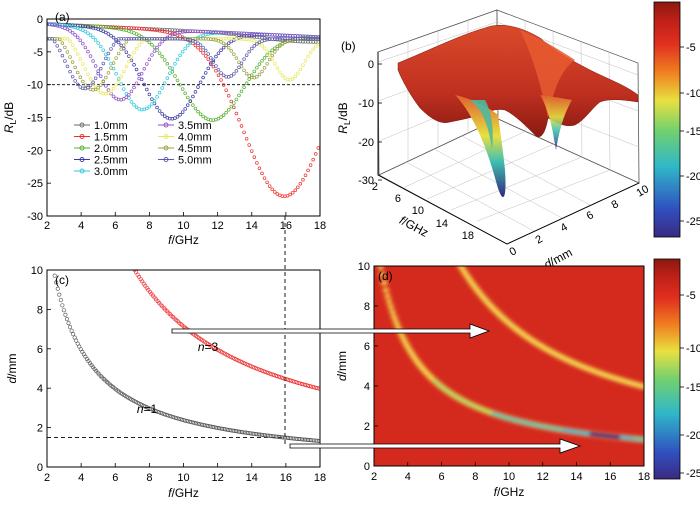 The height and width of the screenshot is (515, 700). Describe the element at coordinates (366, 143) in the screenshot. I see `panel-b-ztick-label: -20` at that location.